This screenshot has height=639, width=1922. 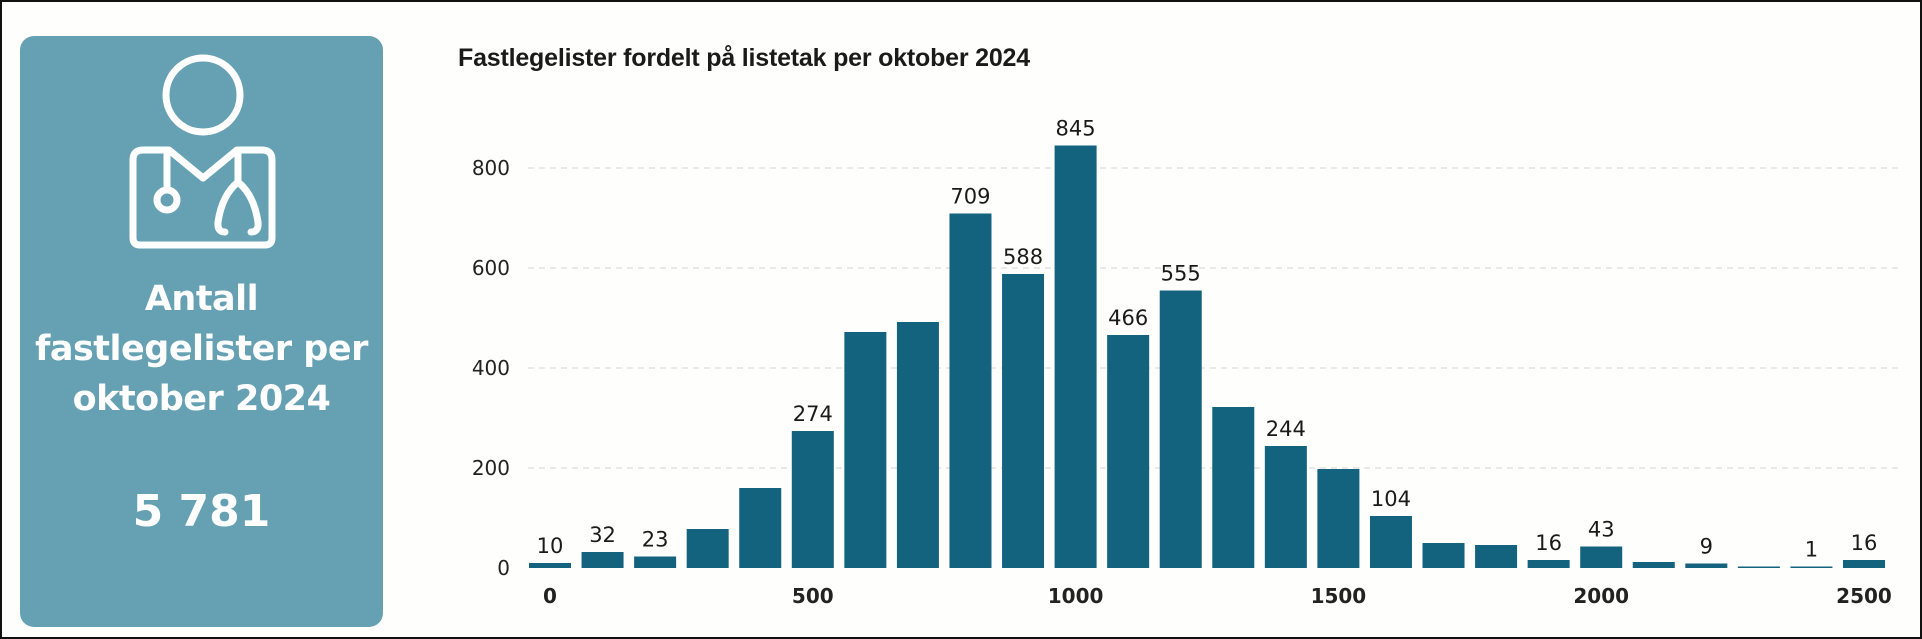 I want to click on data-label: 32, so click(x=602, y=535).